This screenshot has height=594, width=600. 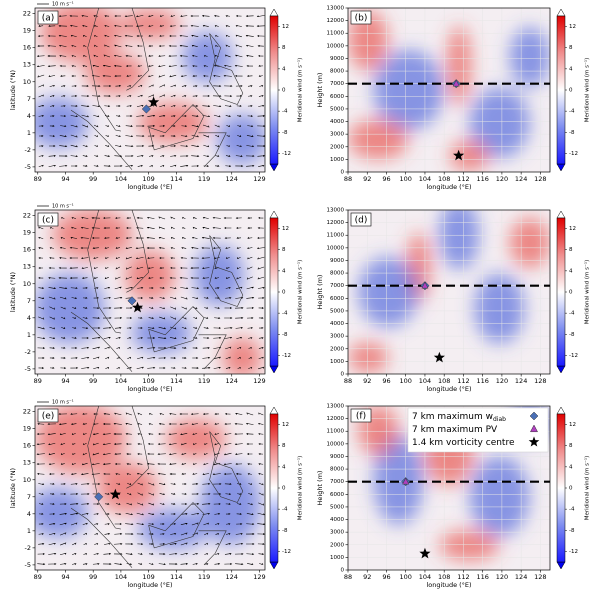 I want to click on reference-vector-label: 10 m s⁻¹, so click(x=63, y=207).